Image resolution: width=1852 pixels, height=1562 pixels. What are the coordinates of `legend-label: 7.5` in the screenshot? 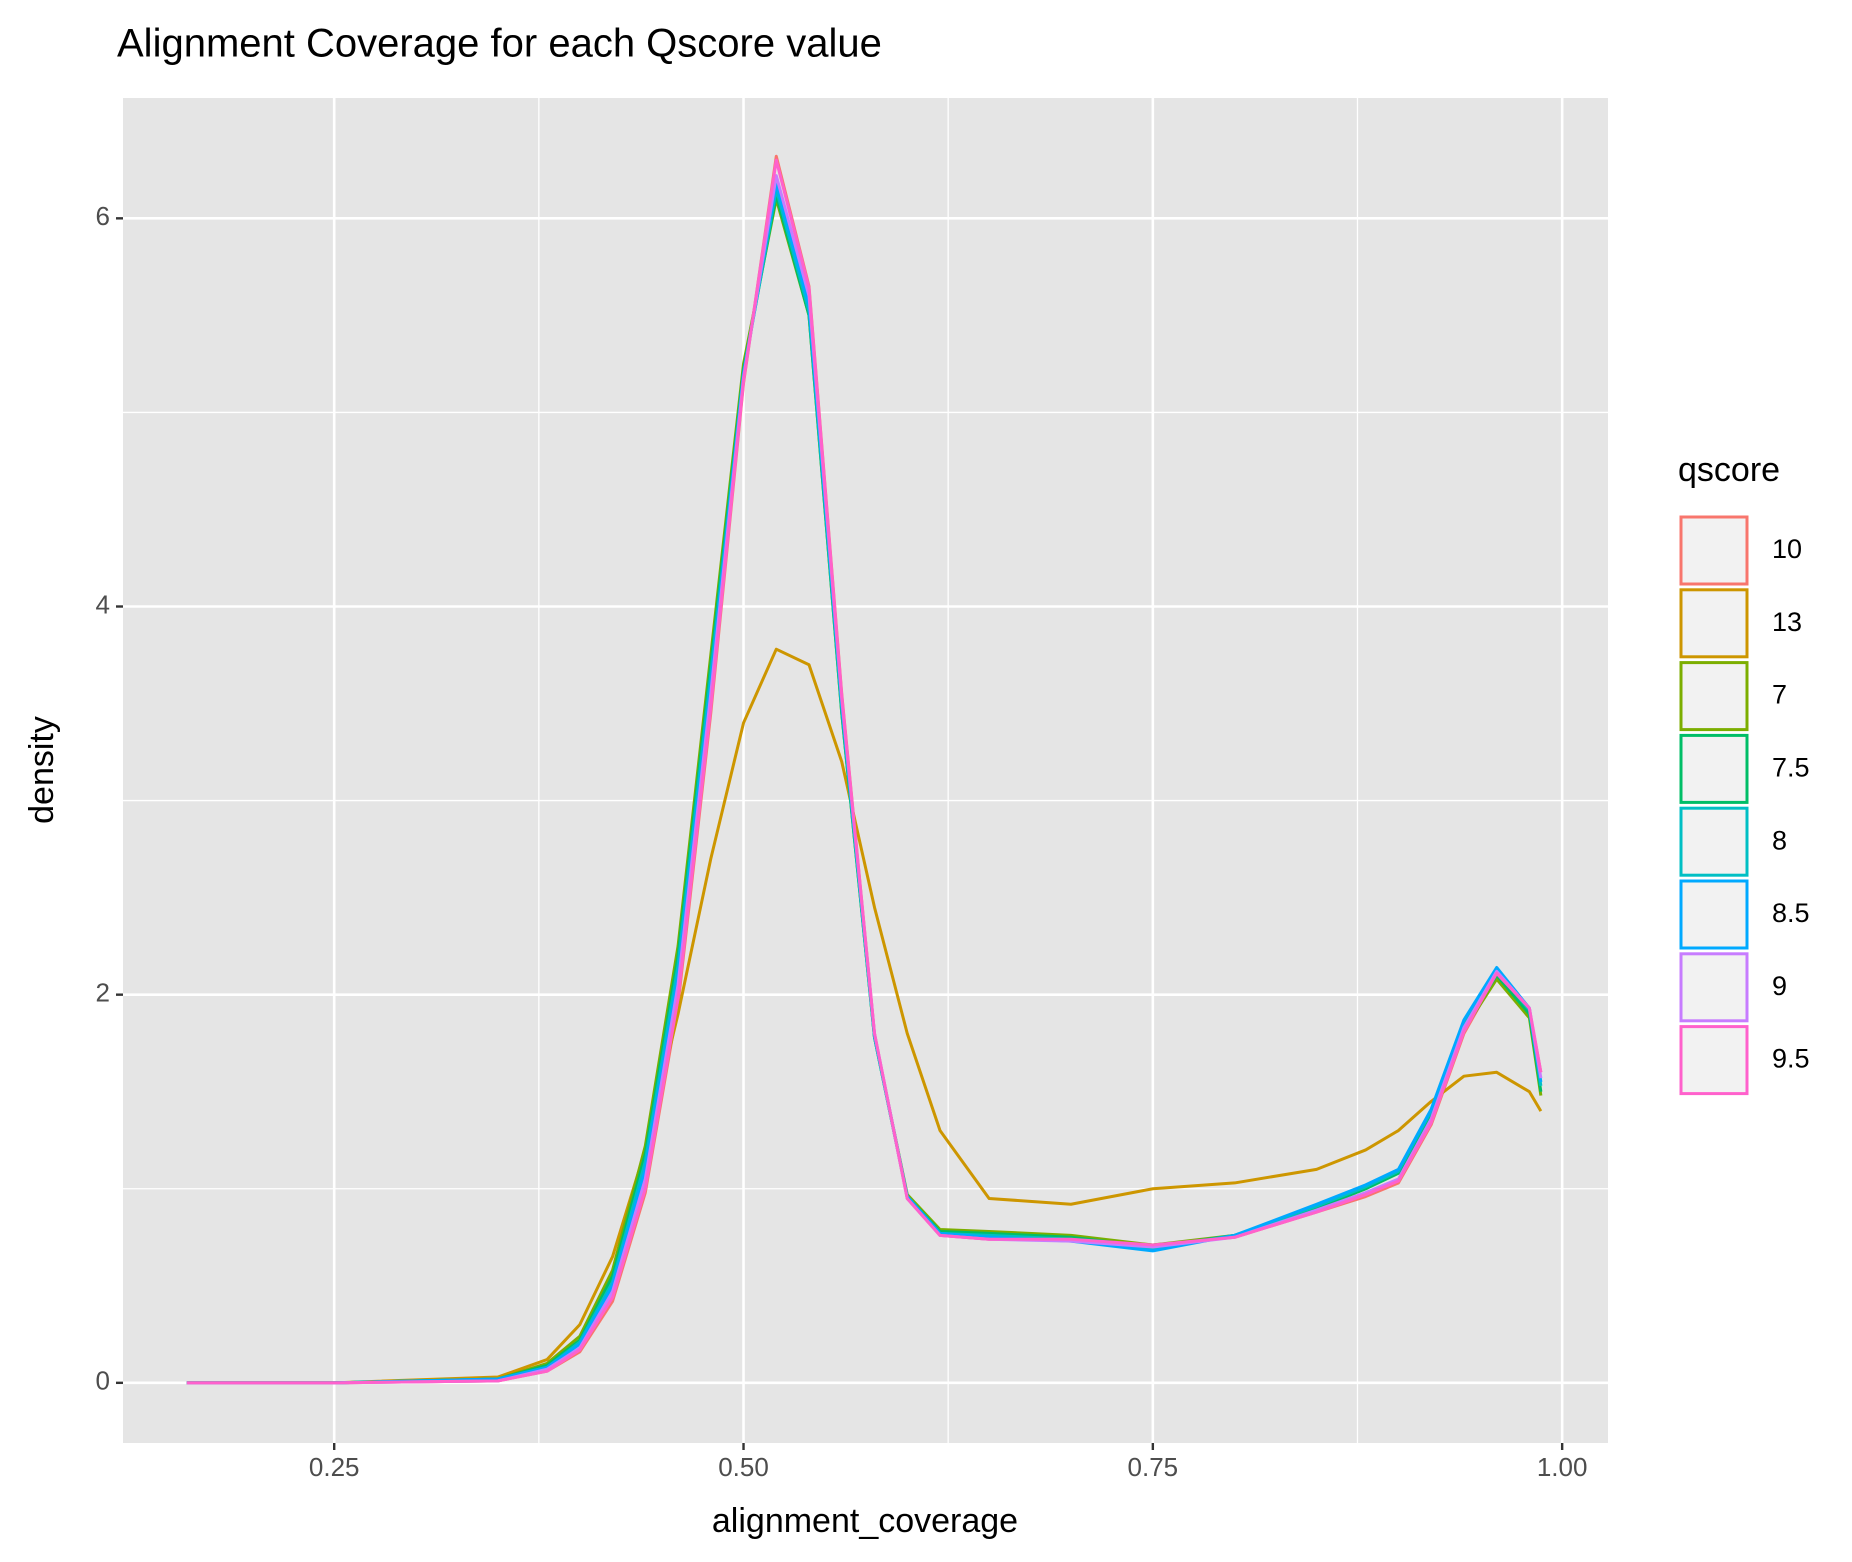 It's located at (1791, 768).